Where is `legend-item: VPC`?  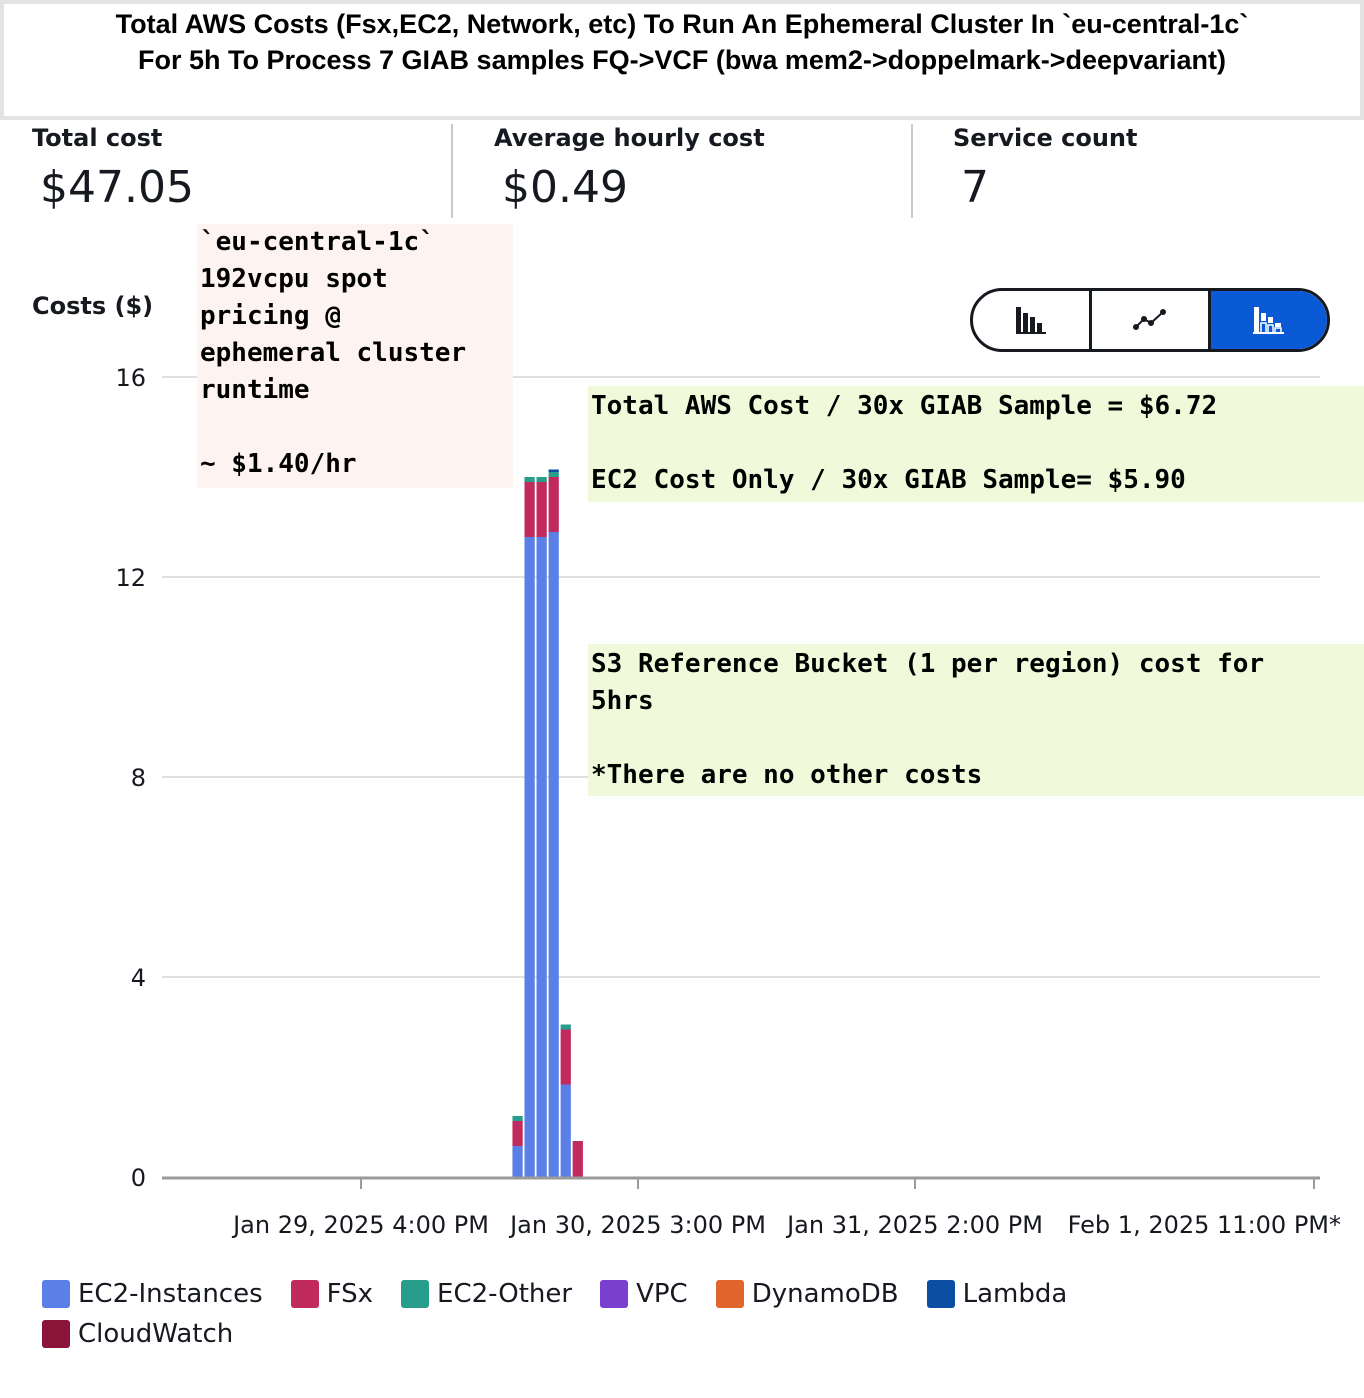
legend-item: VPC is located at coordinates (644, 1294).